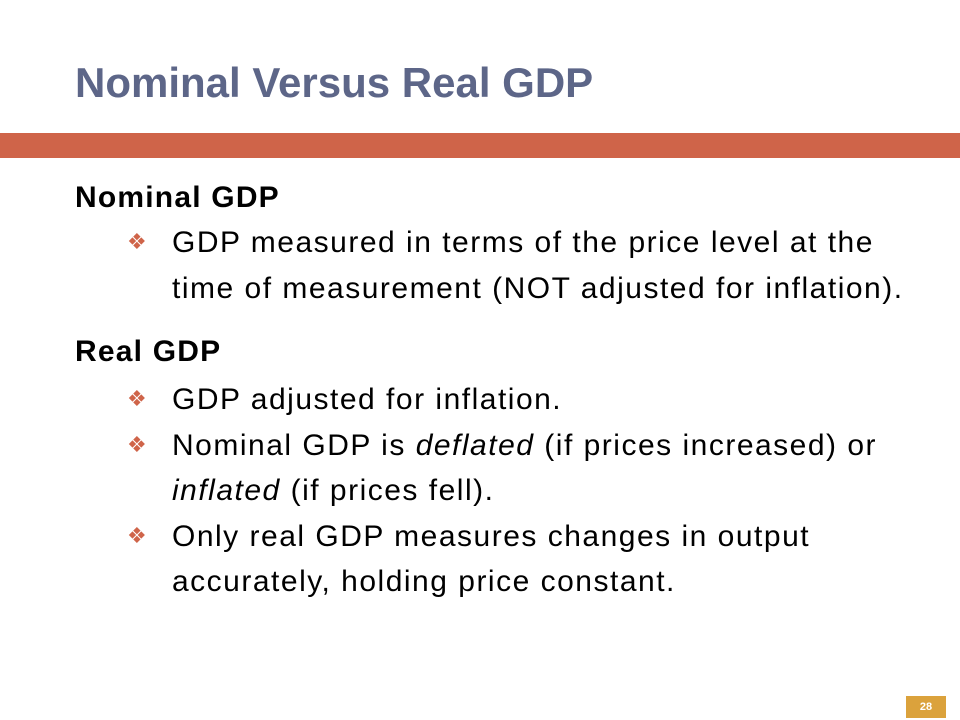 The height and width of the screenshot is (720, 960). I want to click on bullet-line: inflated (if prices fell)., so click(558, 491).